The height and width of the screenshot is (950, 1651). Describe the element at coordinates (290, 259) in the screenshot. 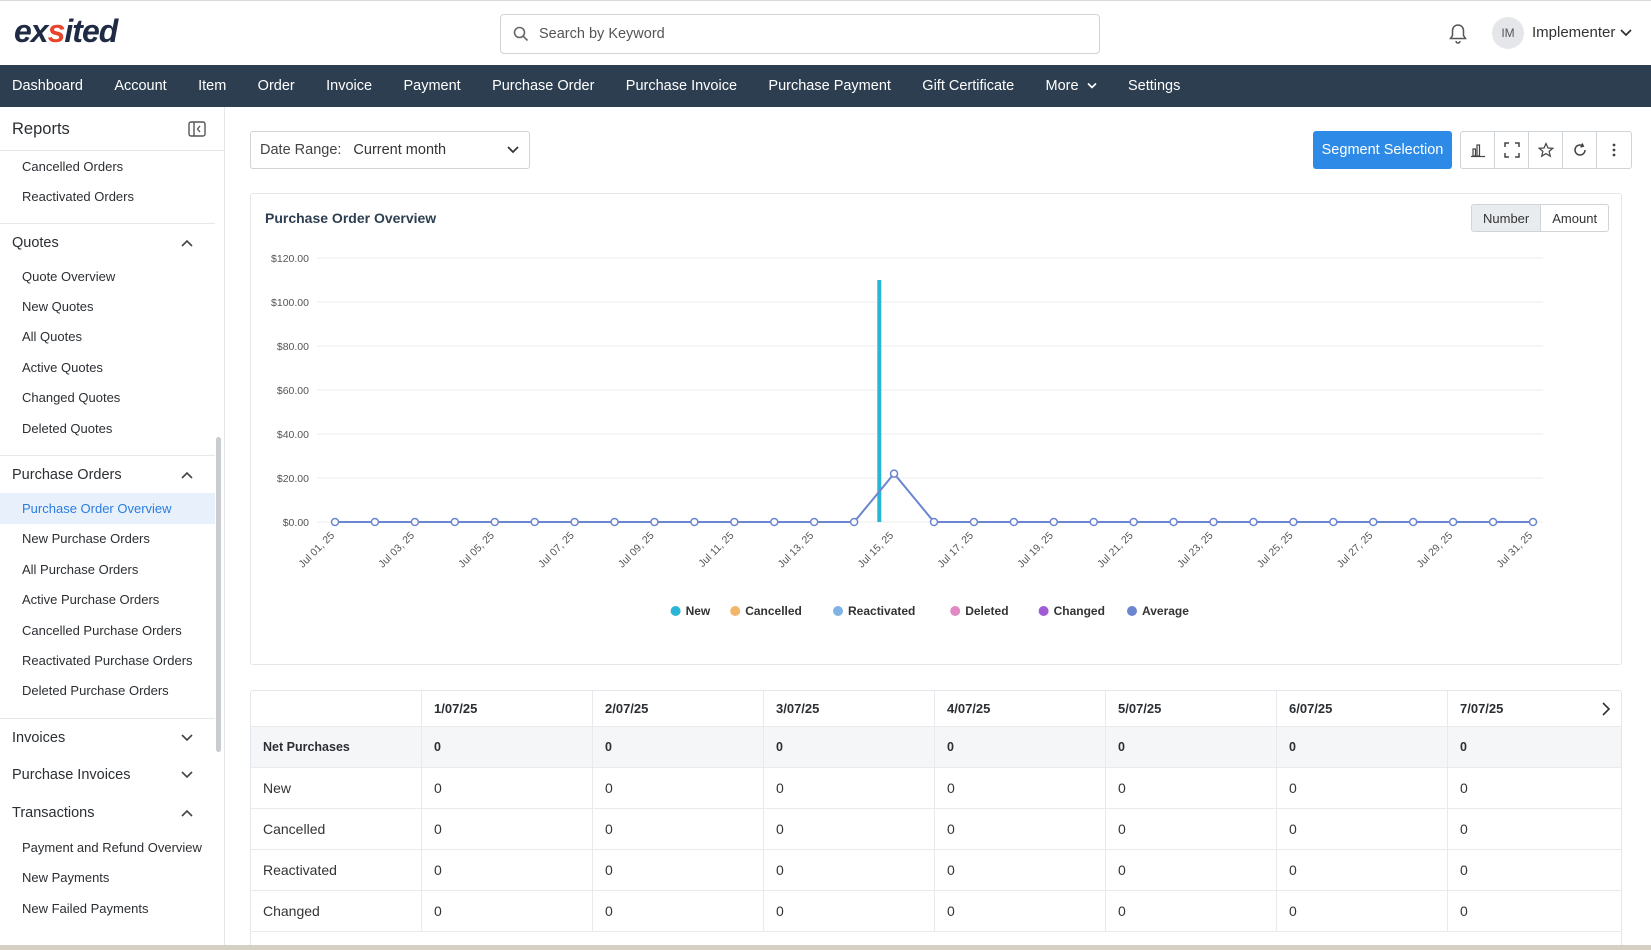

I see `y-tick-label: $120.00` at that location.